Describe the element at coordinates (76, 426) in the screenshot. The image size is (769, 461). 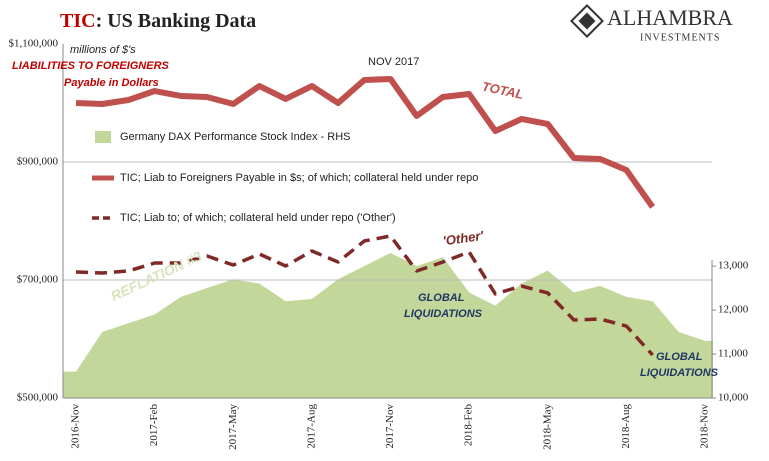
I see `x-tick-label: 2016-Nov` at that location.